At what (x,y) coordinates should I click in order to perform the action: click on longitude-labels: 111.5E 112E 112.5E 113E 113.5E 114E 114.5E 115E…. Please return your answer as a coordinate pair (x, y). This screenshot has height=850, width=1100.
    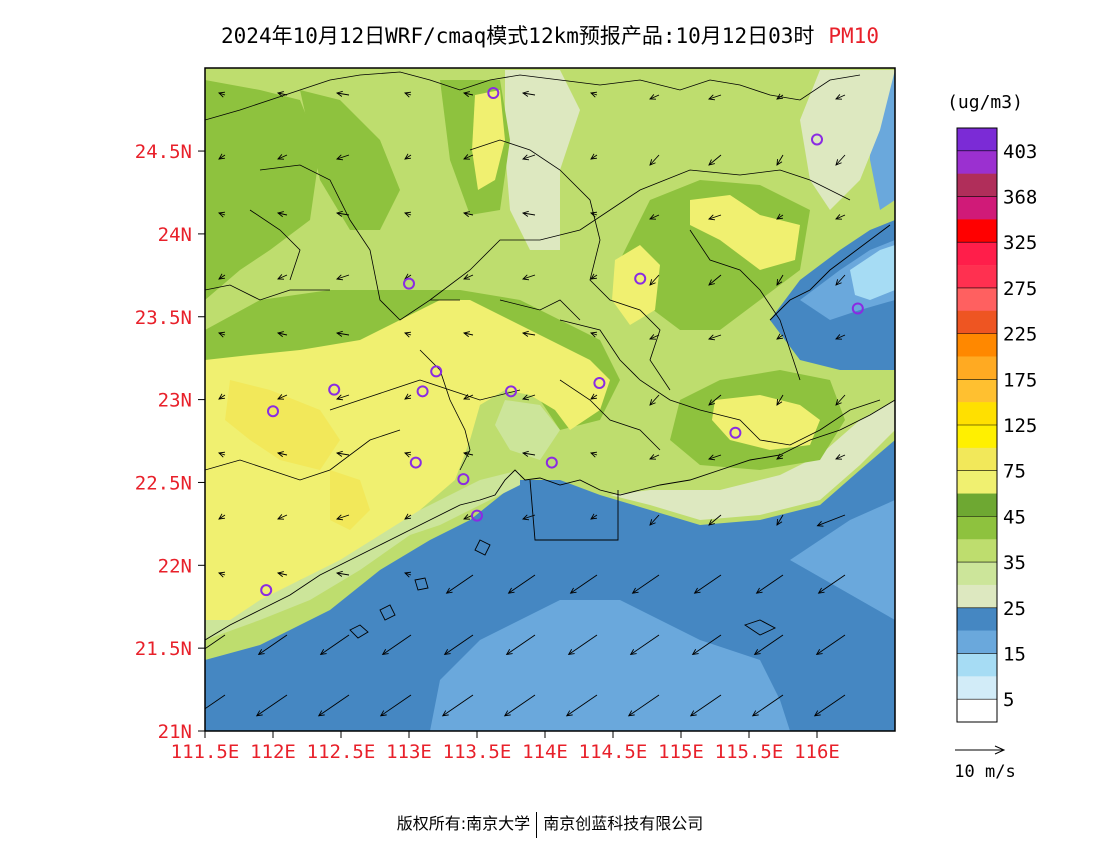
    Looking at the image, I should click on (505, 752).